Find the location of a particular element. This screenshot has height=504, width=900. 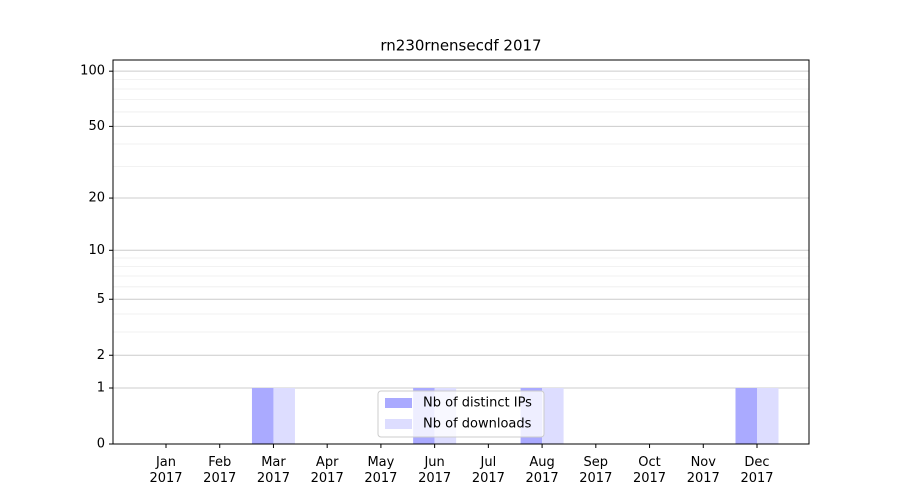

y-tick-label: 100 is located at coordinates (92, 71).